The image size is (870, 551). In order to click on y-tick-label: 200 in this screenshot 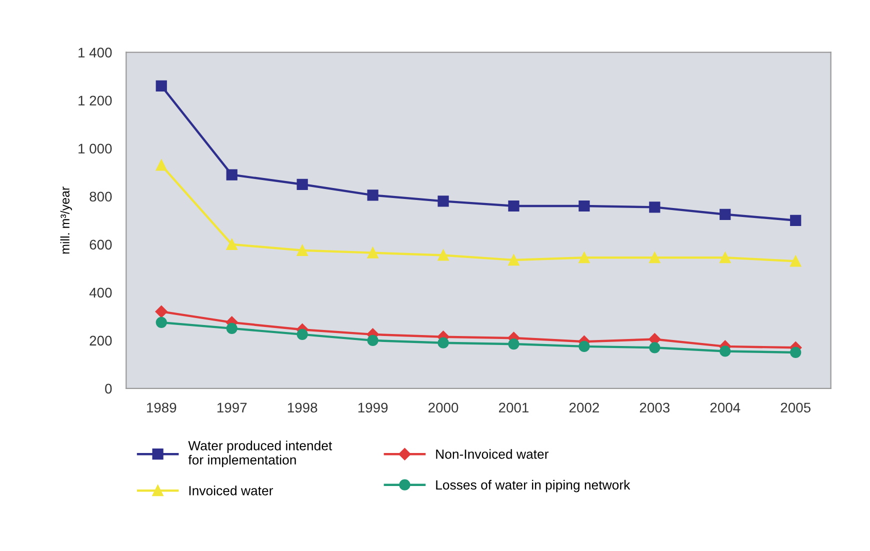, I will do `click(101, 341)`.